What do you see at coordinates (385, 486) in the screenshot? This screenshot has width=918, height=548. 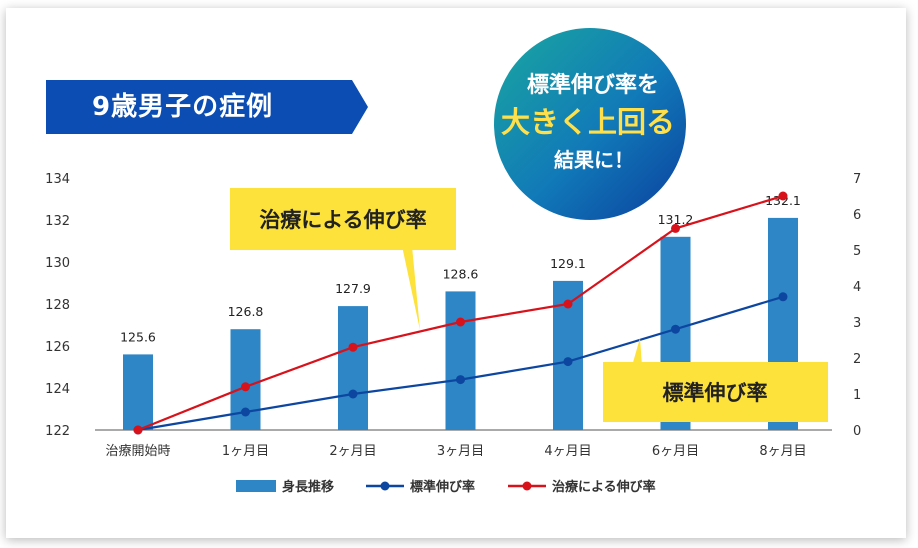 I see `legend-standard-marker` at bounding box center [385, 486].